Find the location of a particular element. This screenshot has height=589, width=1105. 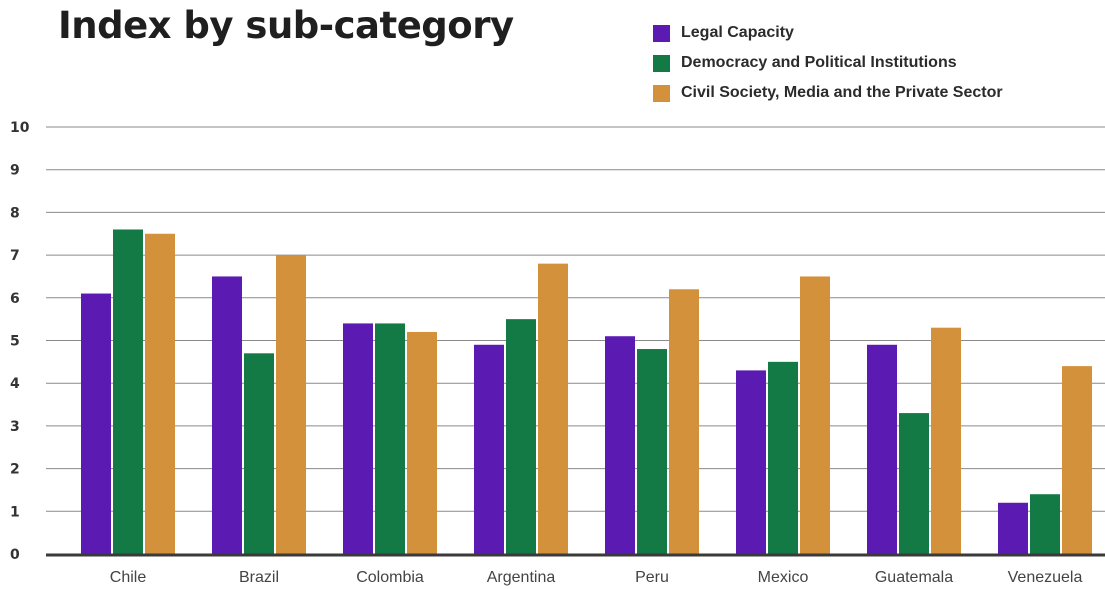

y-tick-label: 1 is located at coordinates (15, 512).